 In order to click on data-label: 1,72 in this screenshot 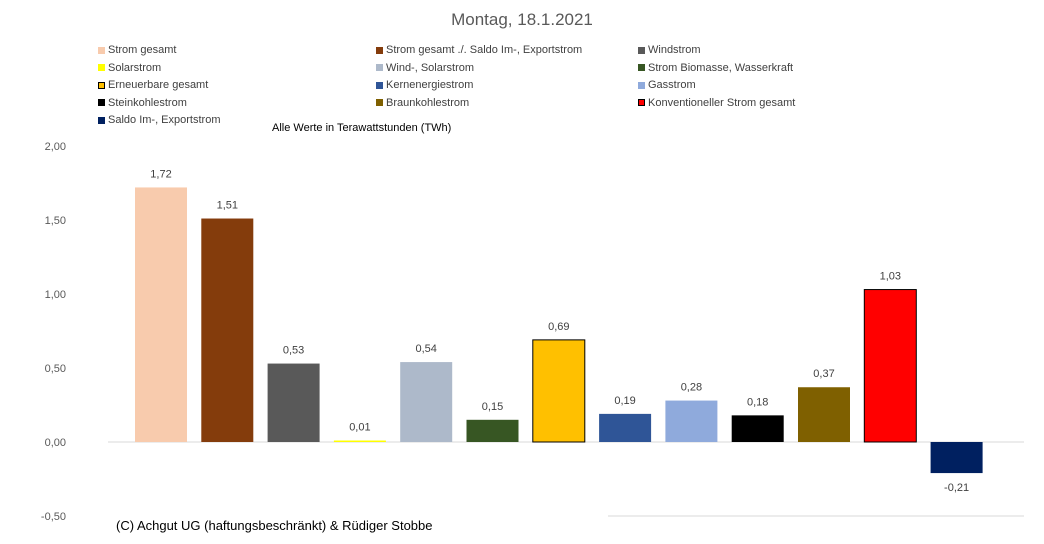, I will do `click(160, 174)`.